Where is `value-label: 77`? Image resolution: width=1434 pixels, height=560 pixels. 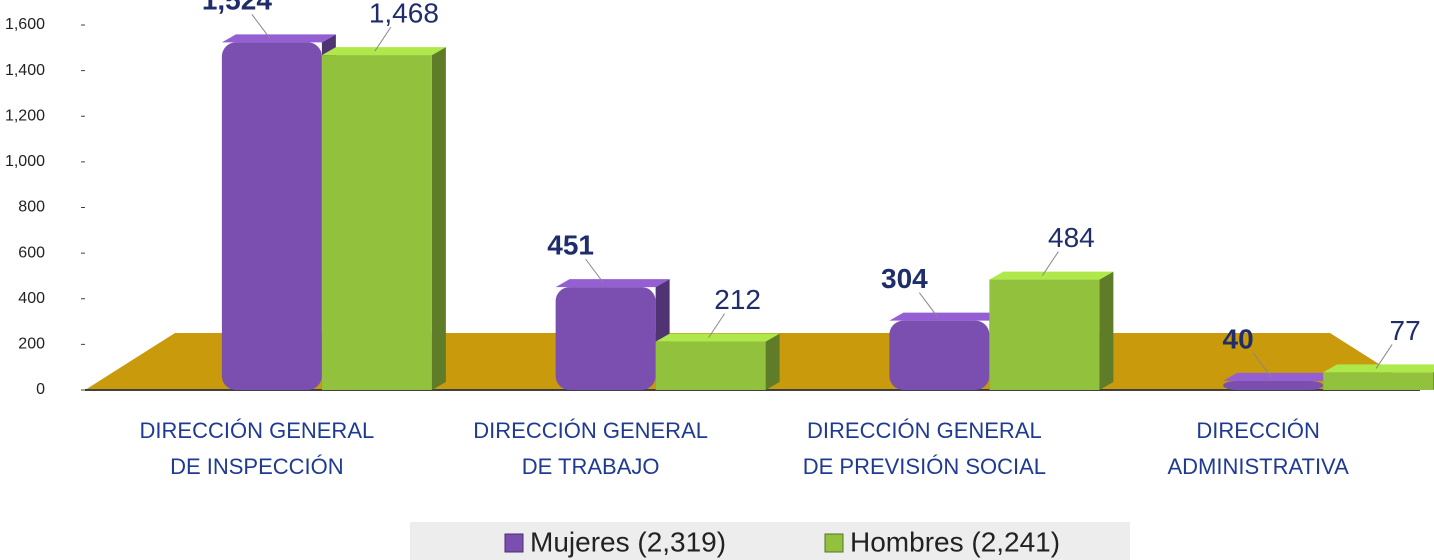
value-label: 77 is located at coordinates (1405, 330).